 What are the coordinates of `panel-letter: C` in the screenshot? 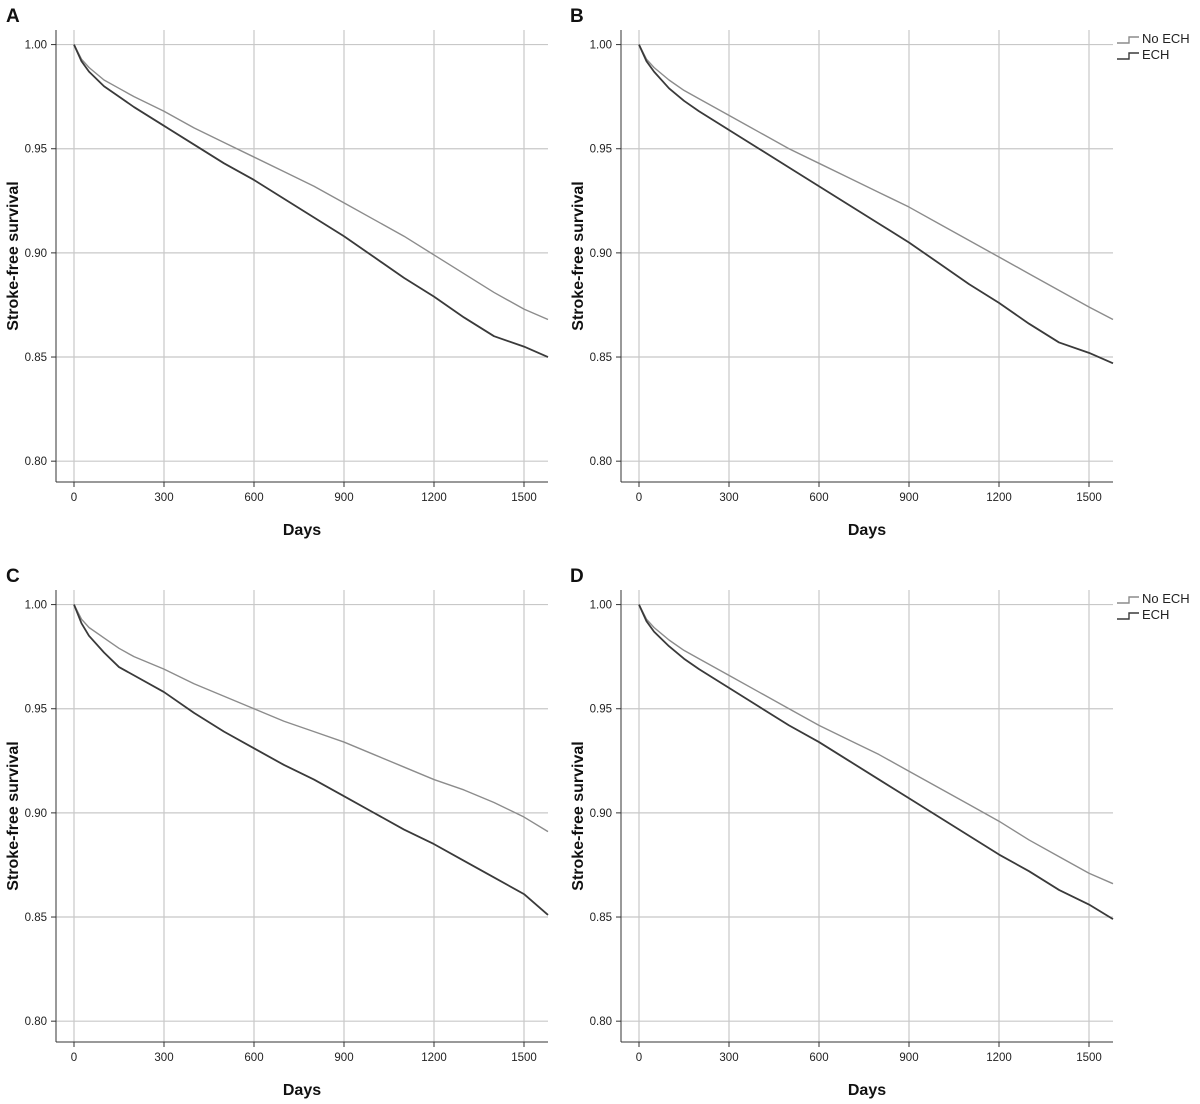 It's located at (13, 576).